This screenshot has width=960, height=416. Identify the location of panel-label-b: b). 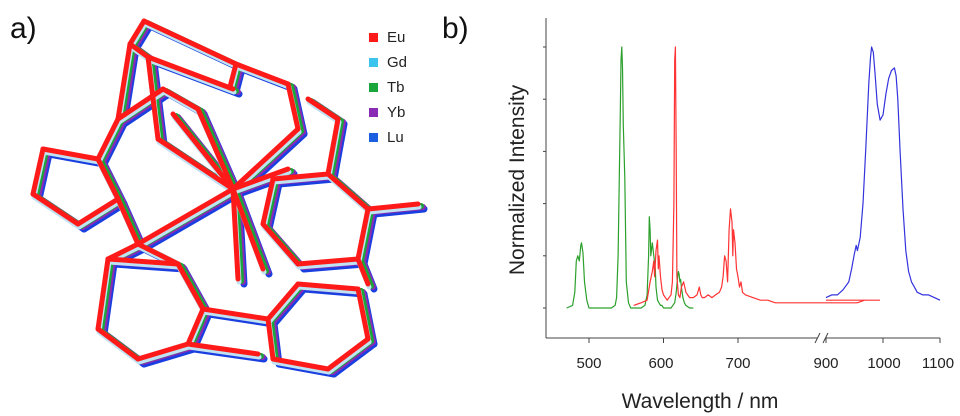
(455, 28).